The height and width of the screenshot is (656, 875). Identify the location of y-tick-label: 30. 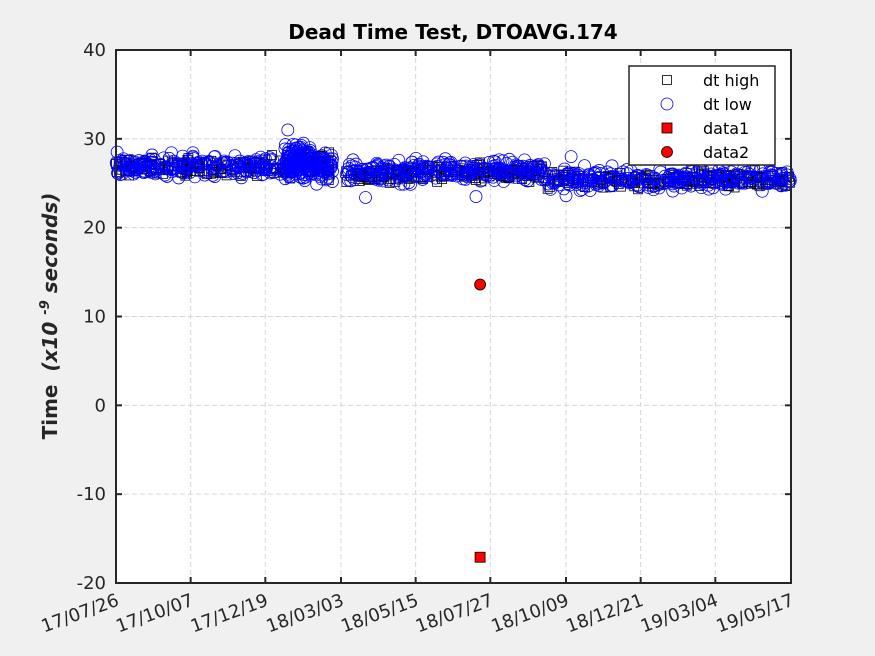
(94, 139).